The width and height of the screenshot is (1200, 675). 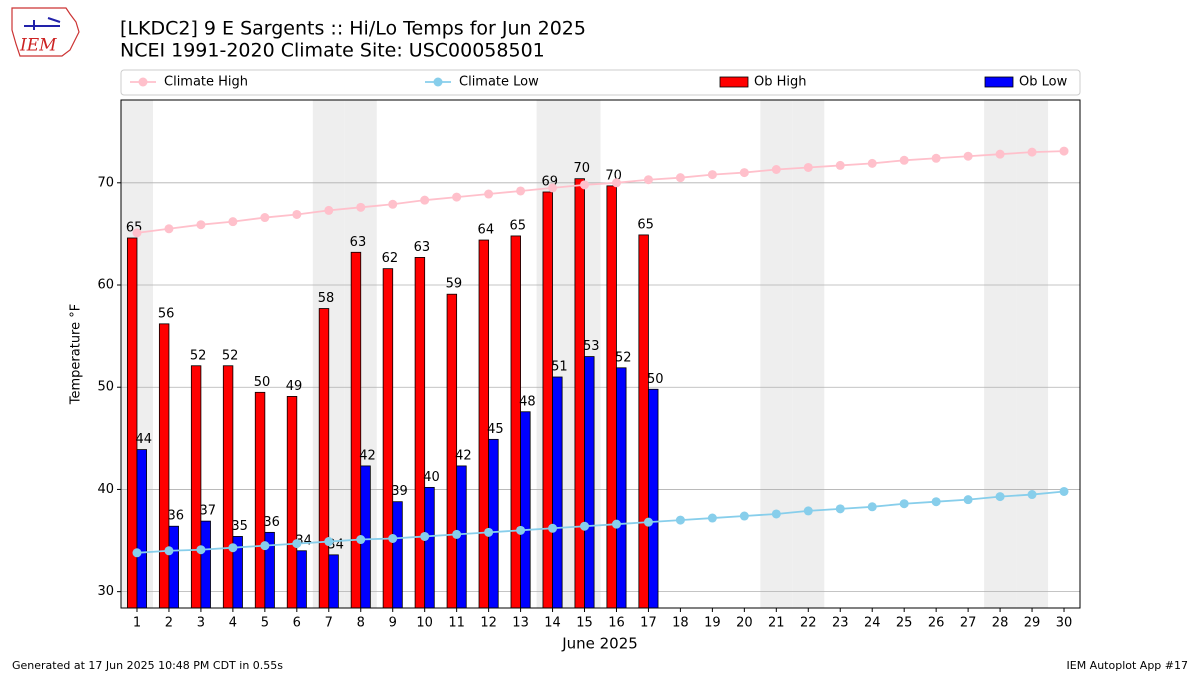 What do you see at coordinates (38, 46) in the screenshot?
I see `logo-text: IEM` at bounding box center [38, 46].